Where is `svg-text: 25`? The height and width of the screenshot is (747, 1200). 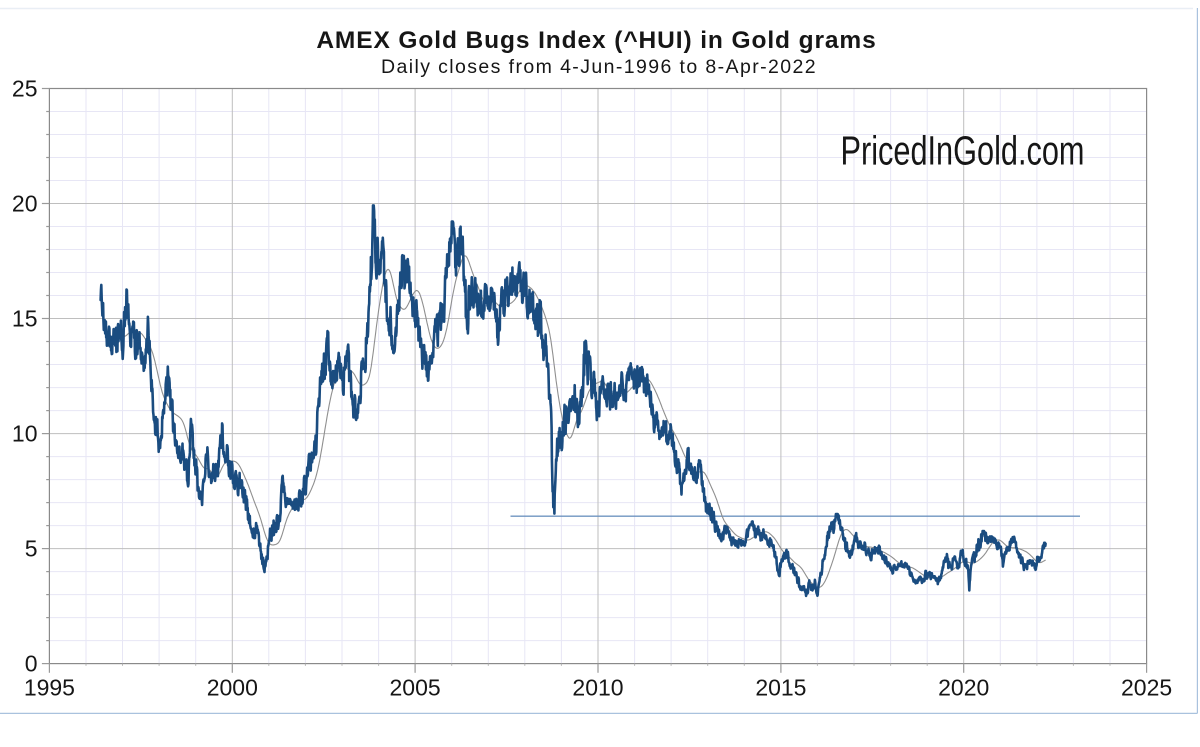 svg-text: 25 is located at coordinates (25, 89).